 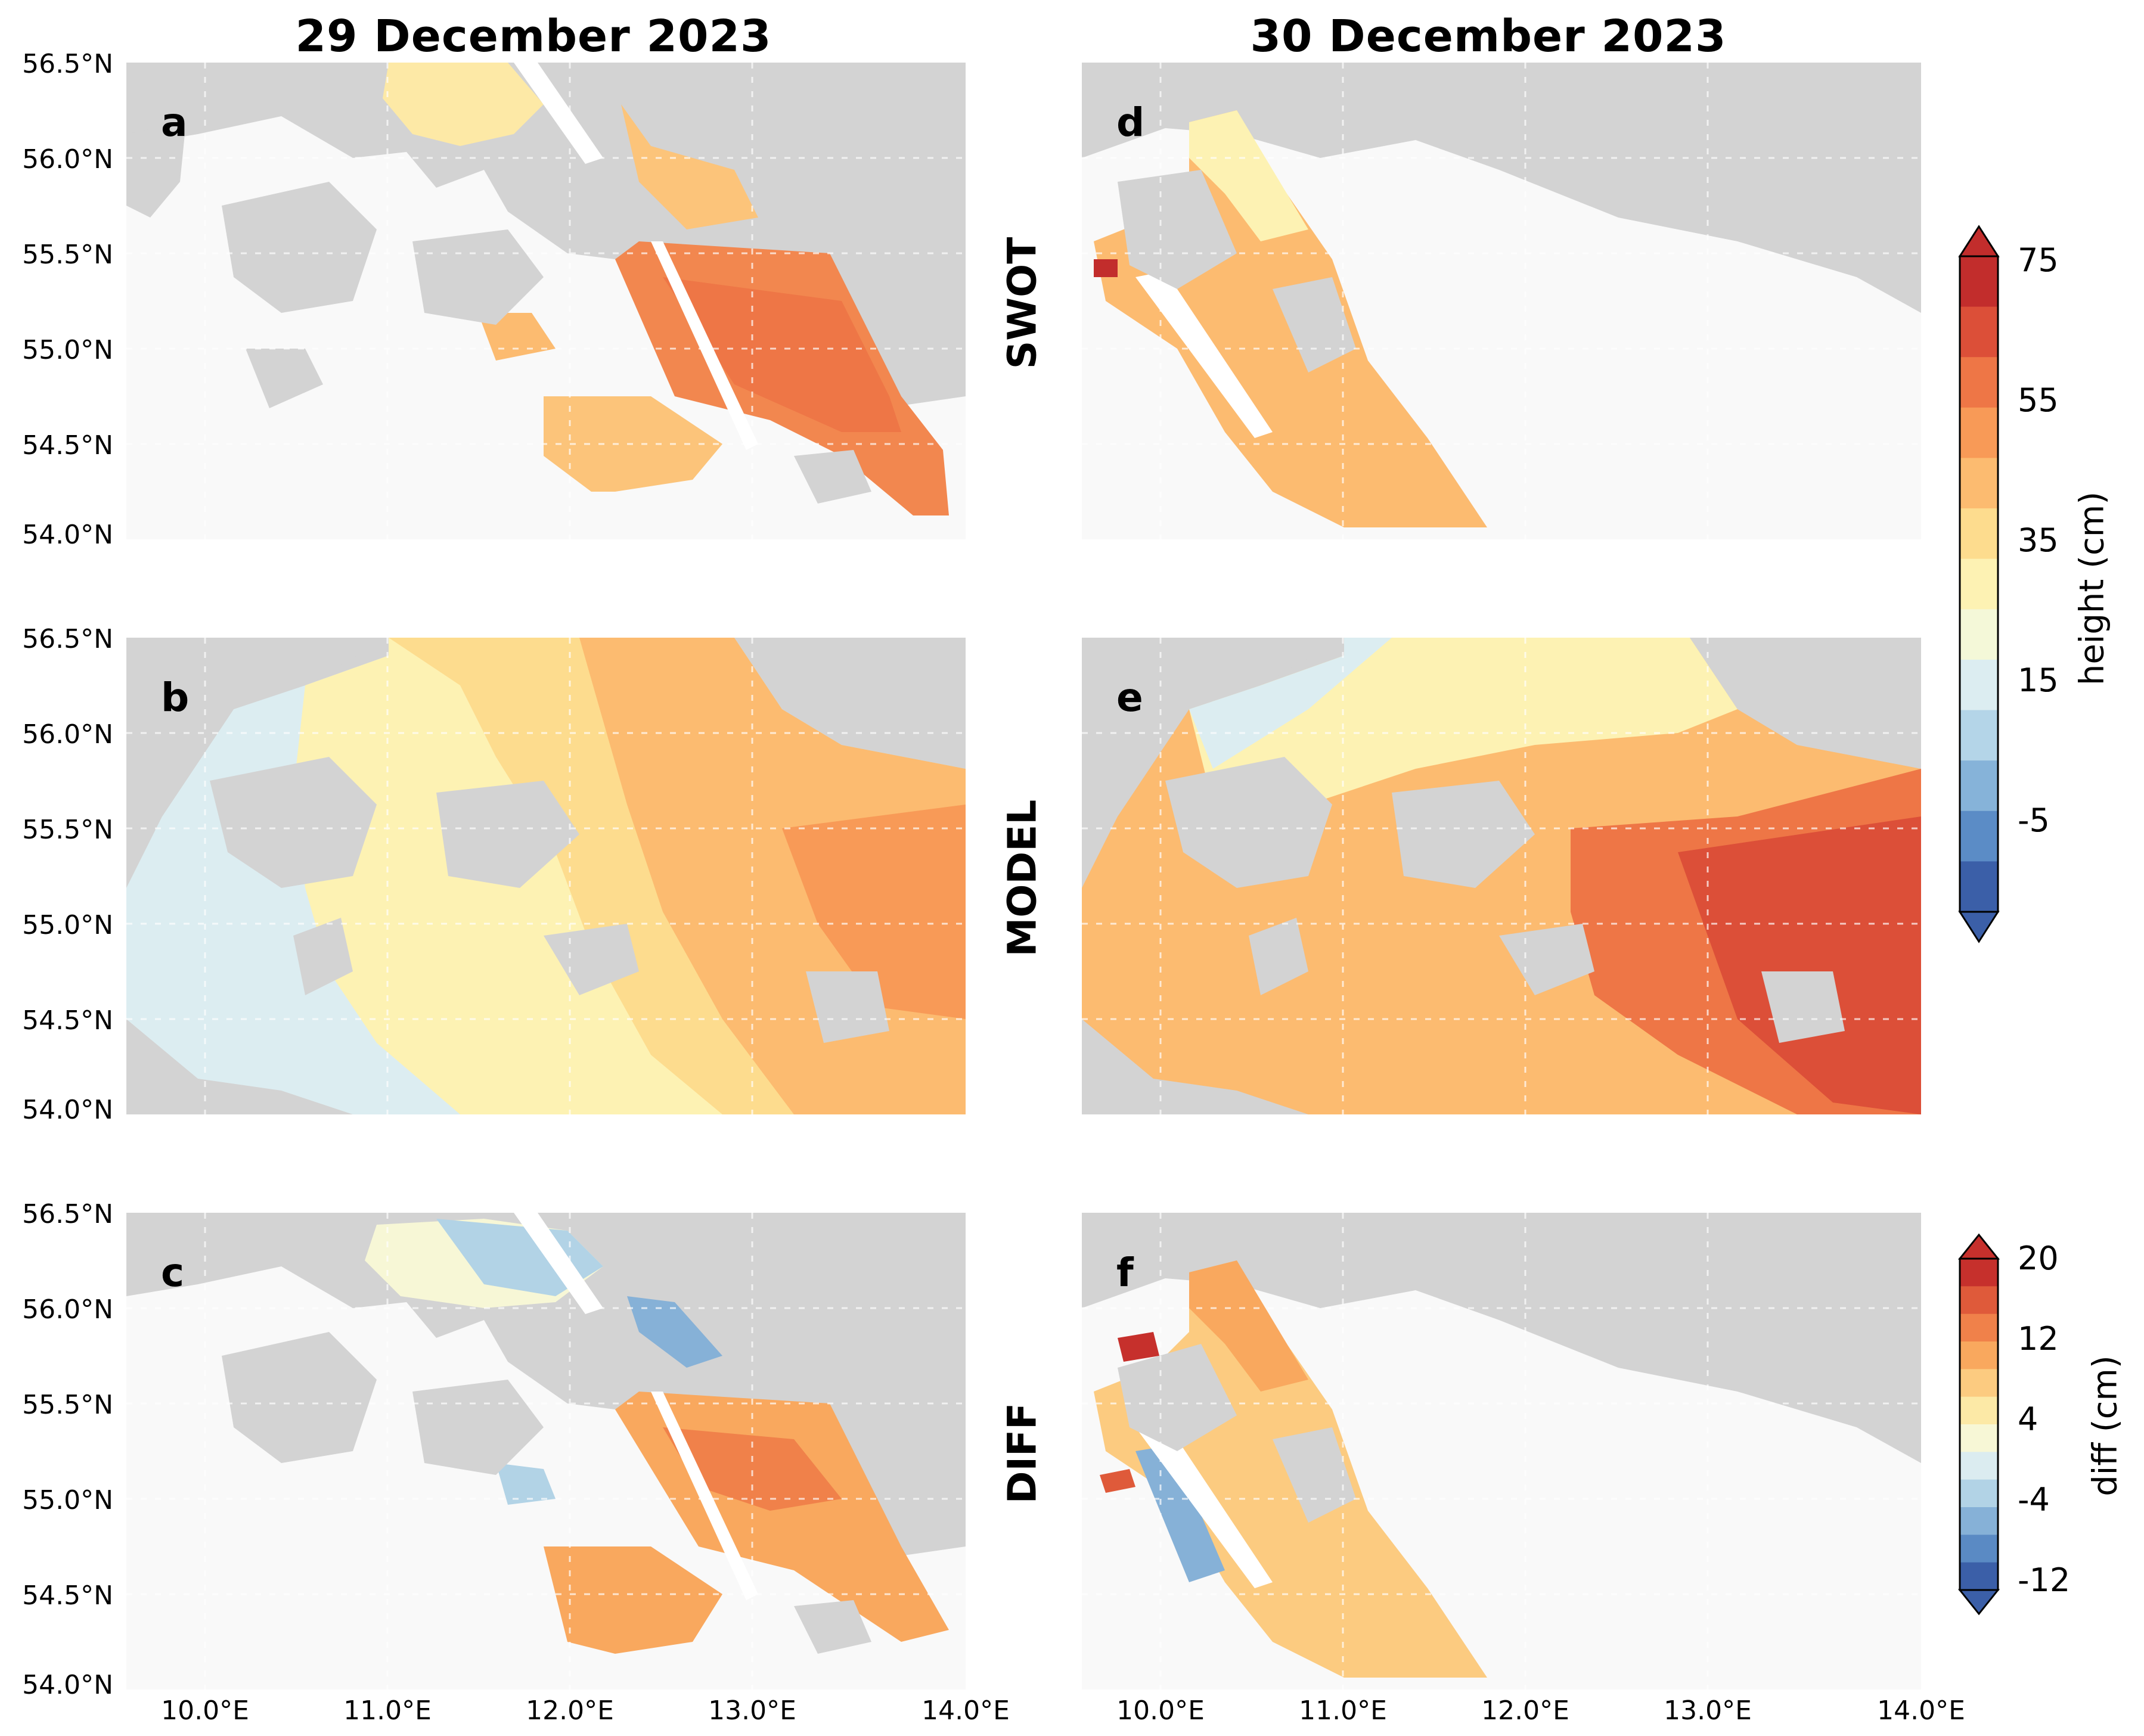 What do you see at coordinates (2038, 1259) in the screenshot?
I see `diff-colorbar-tick: 20` at bounding box center [2038, 1259].